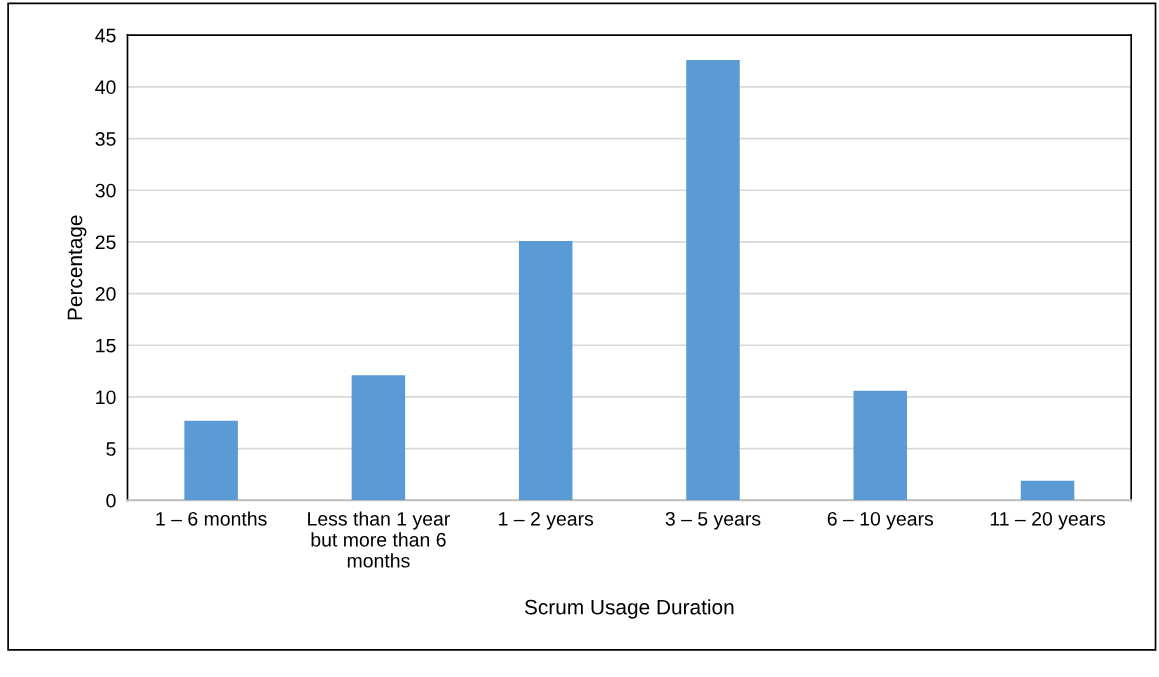 This screenshot has height=677, width=1159. Describe the element at coordinates (105, 139) in the screenshot. I see `y-tick-label: 35` at that location.